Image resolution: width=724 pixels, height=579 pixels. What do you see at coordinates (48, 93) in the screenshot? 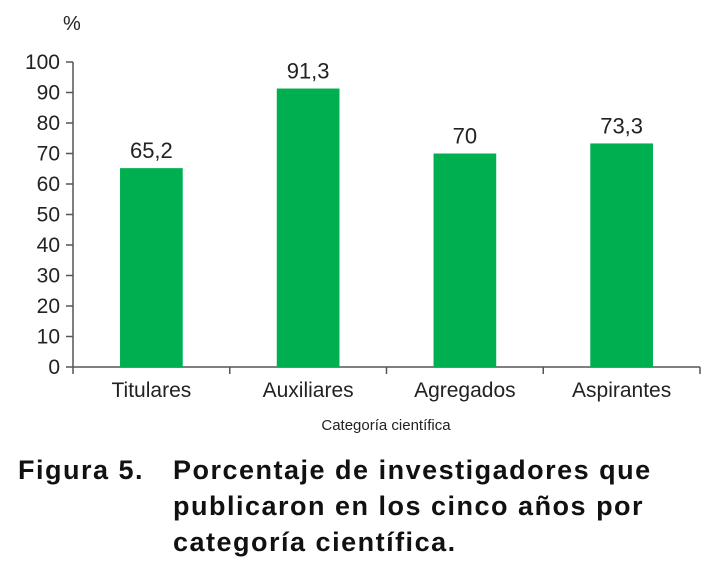
I see `y-tick-label: 90` at bounding box center [48, 93].